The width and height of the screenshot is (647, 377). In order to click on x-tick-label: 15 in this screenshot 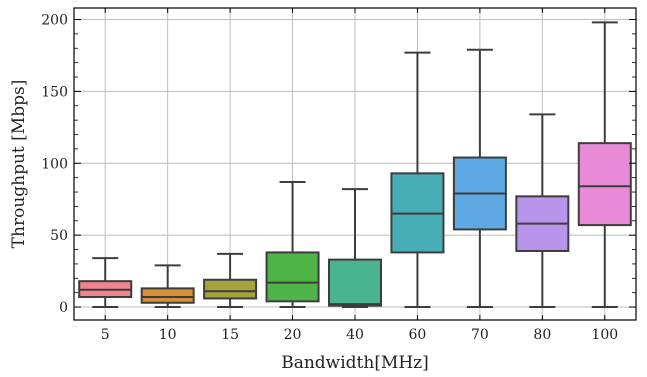, I will do `click(230, 335)`.